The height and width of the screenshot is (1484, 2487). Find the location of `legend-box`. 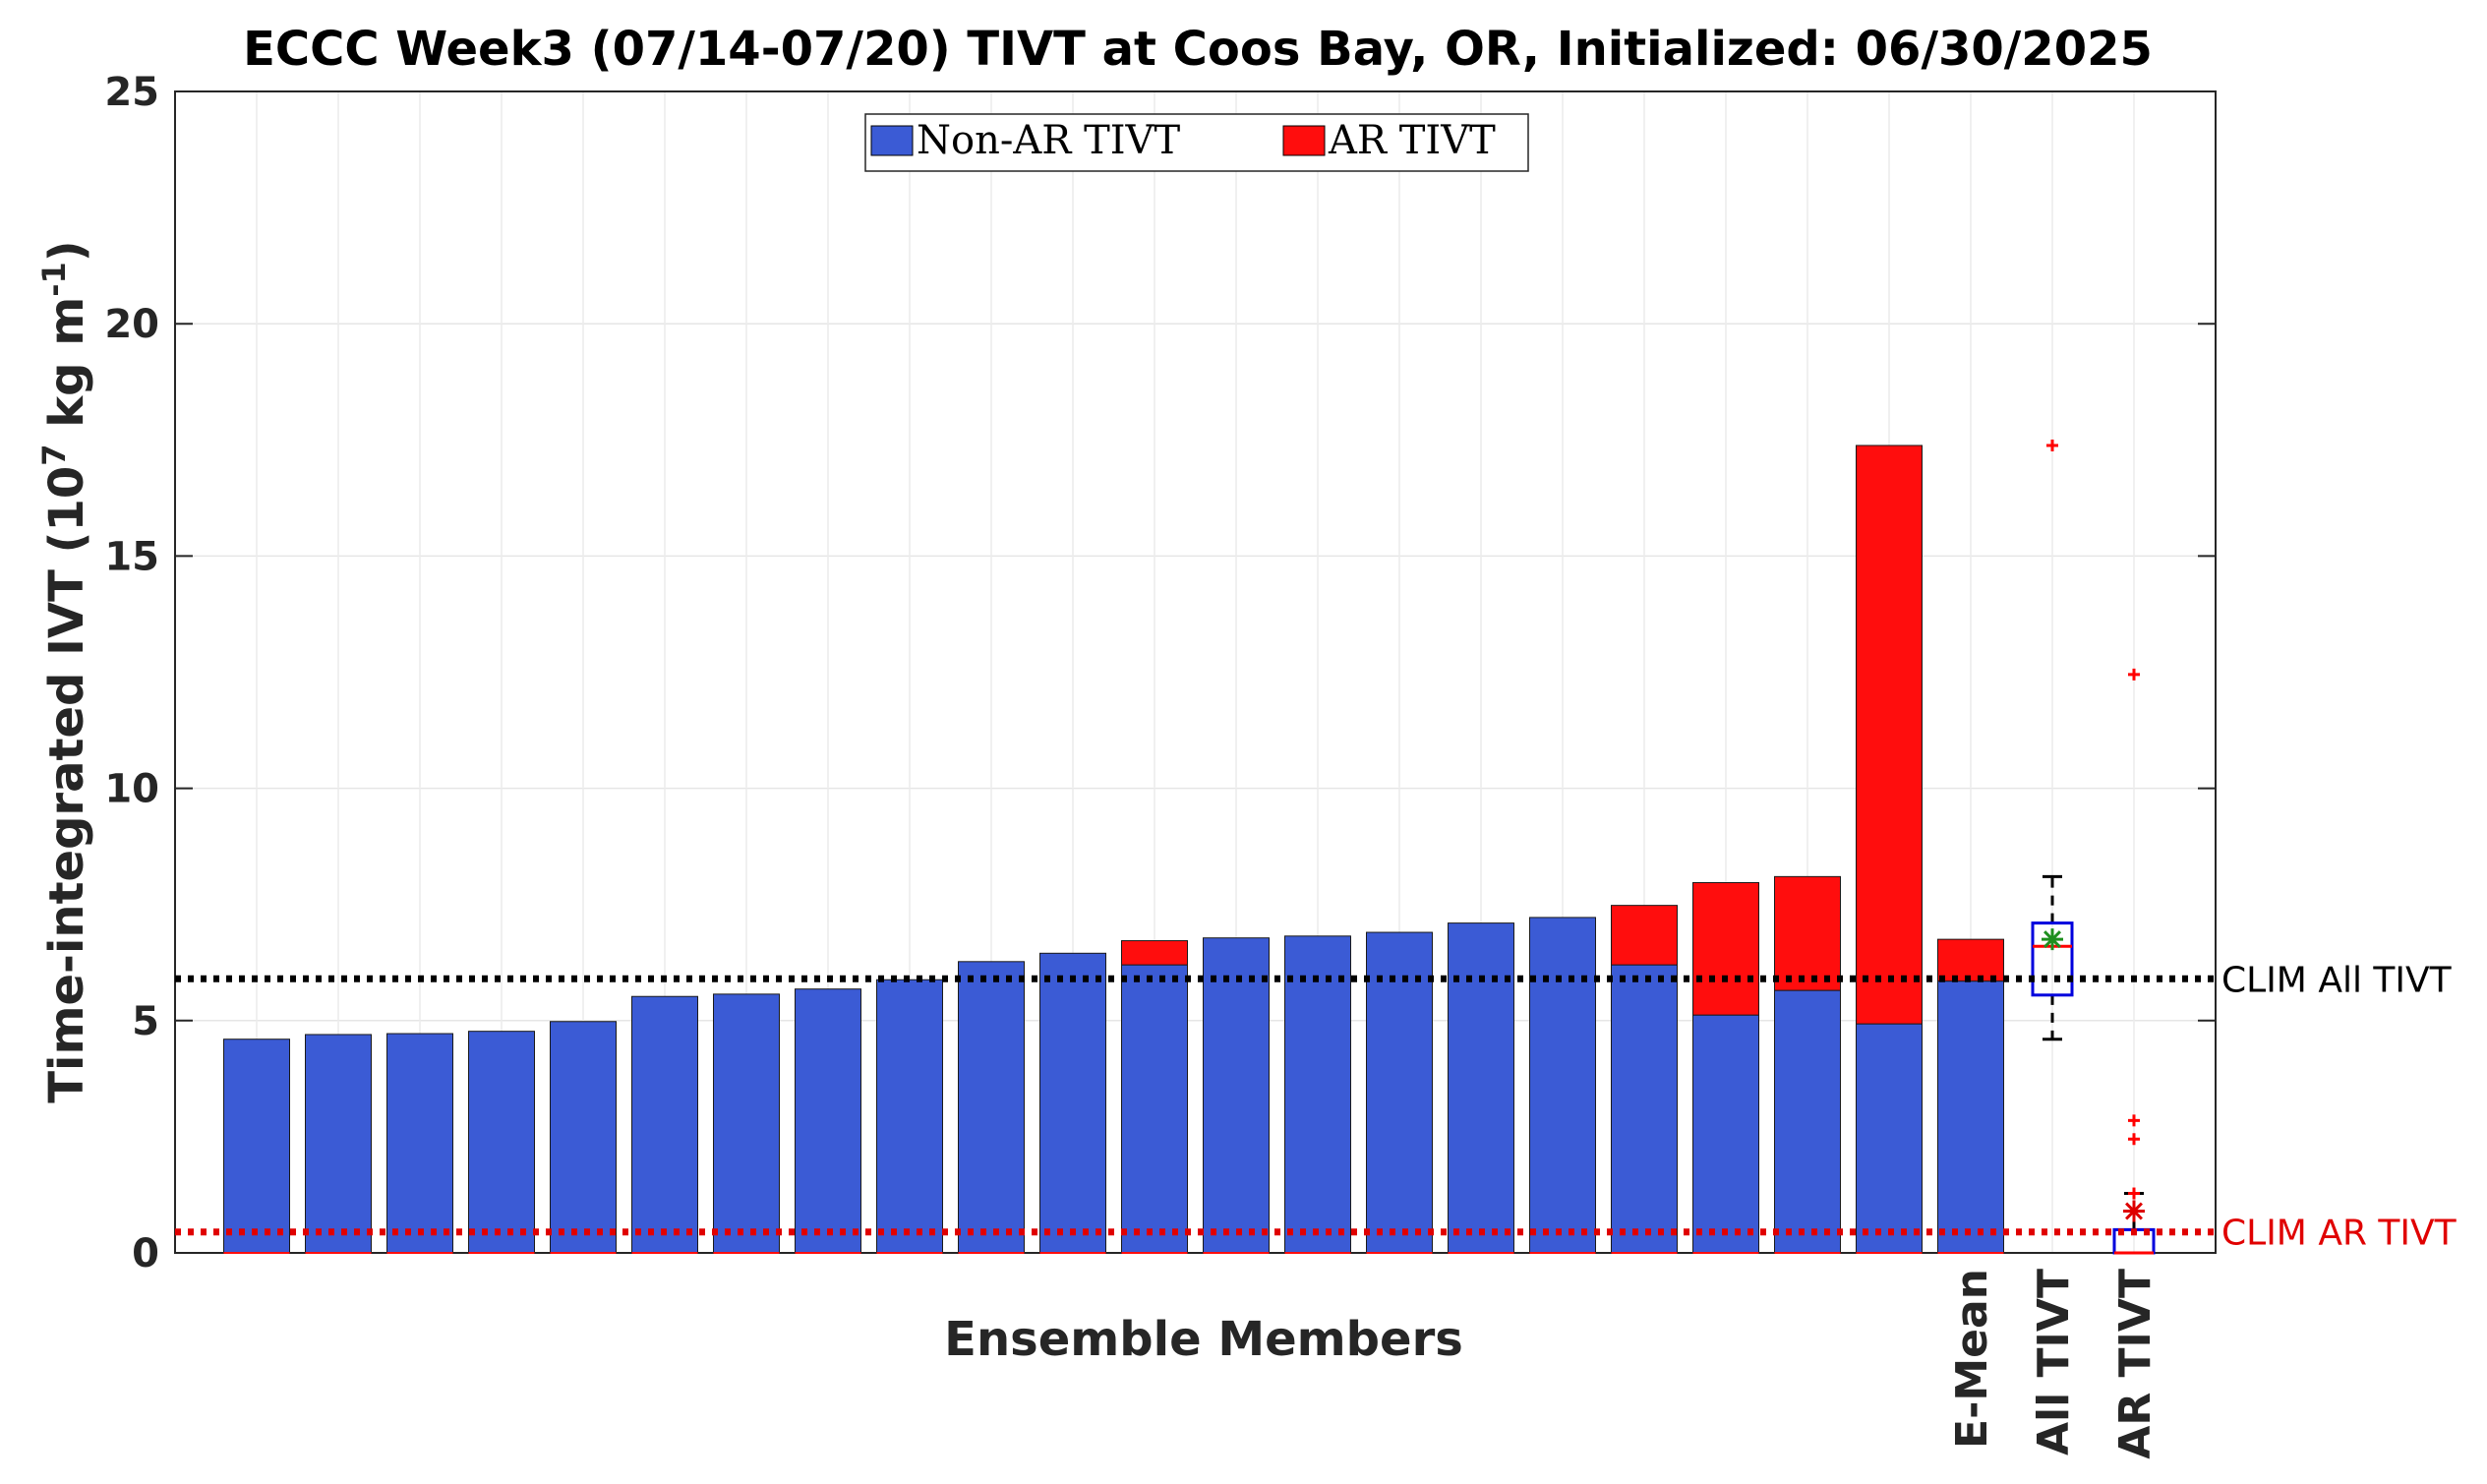

legend-box is located at coordinates (1196, 142).